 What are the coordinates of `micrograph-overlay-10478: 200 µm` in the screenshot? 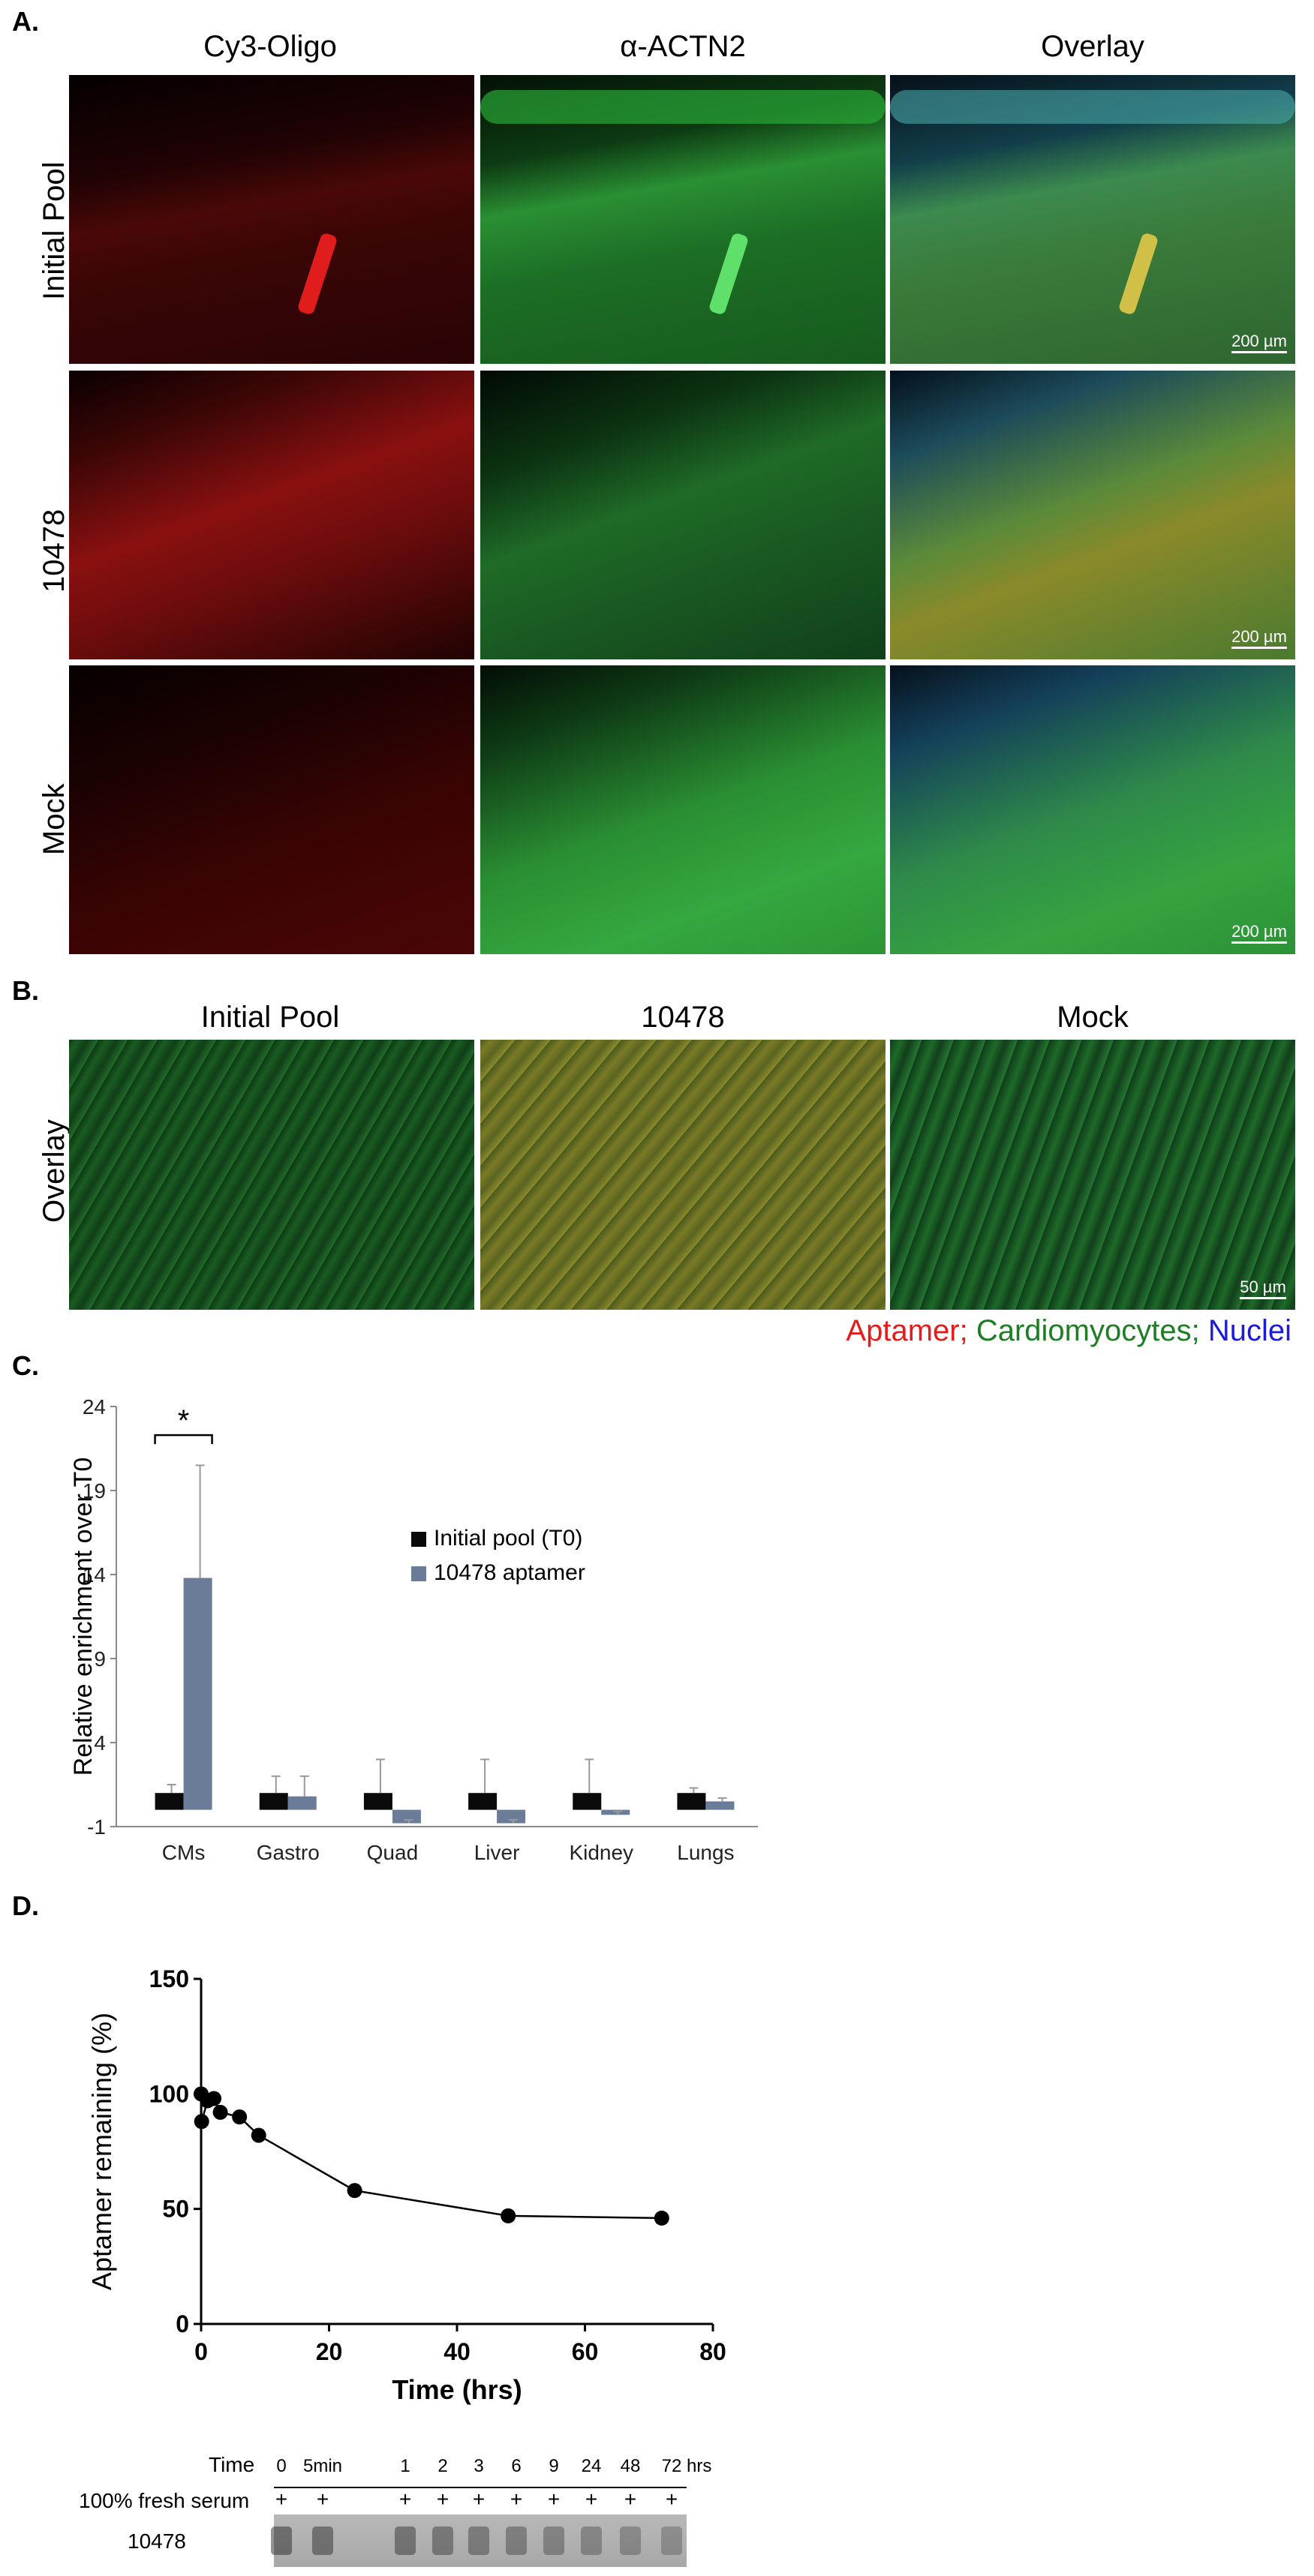 It's located at (1092, 515).